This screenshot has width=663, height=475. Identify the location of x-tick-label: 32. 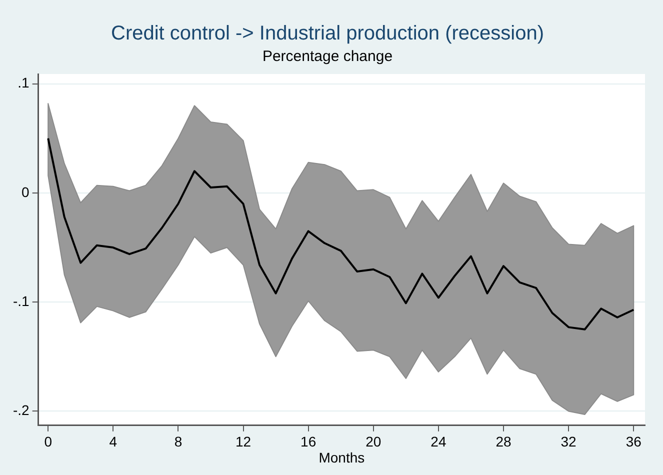
(568, 442).